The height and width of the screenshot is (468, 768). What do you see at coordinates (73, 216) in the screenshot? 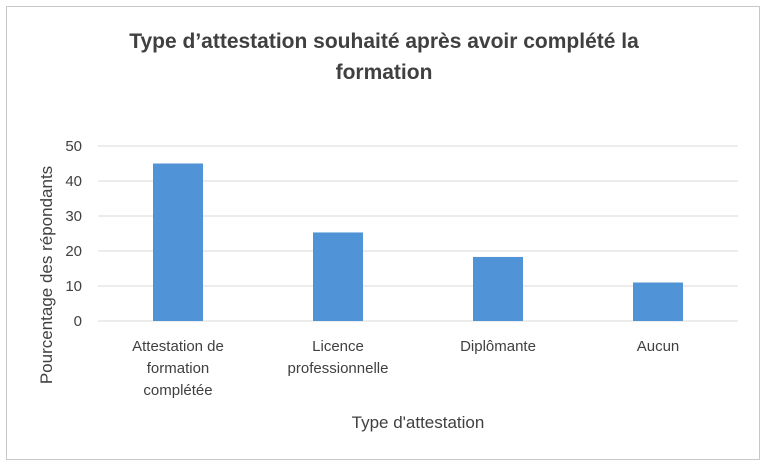
I see `y-tick-label: 30` at bounding box center [73, 216].